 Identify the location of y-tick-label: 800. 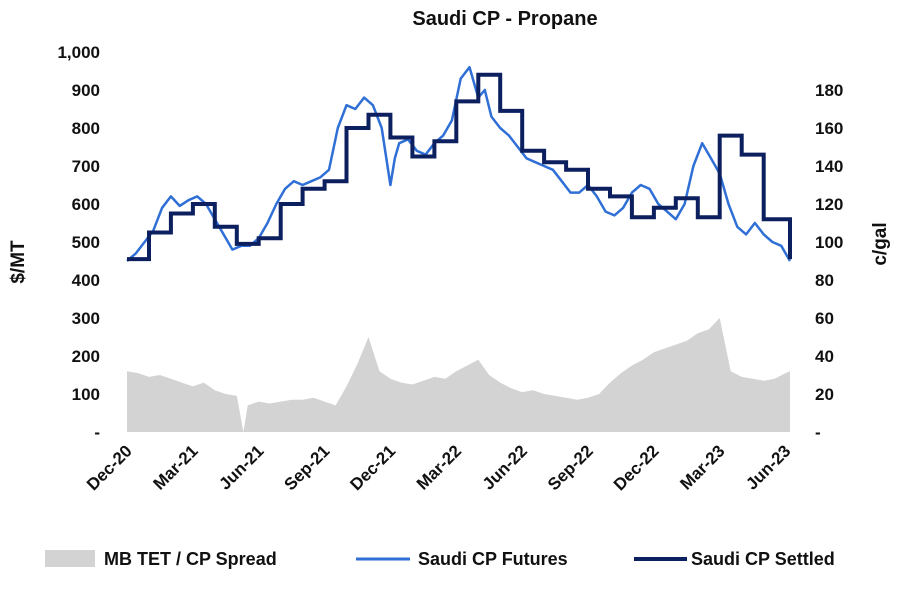
(86, 128).